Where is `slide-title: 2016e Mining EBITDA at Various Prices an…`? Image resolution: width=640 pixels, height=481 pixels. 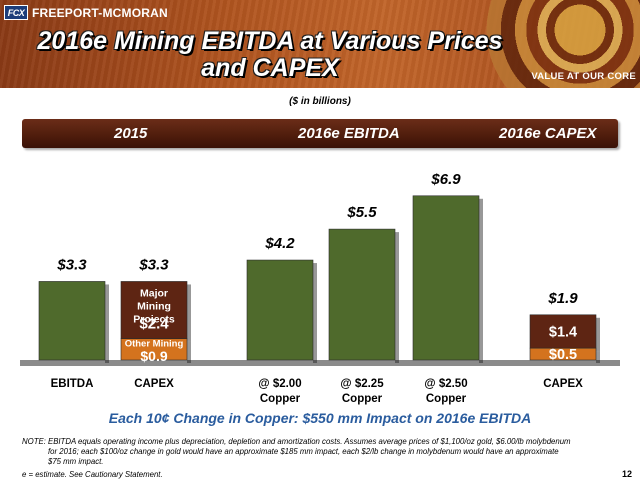
slide-title: 2016e Mining EBITDA at Various Prices an… is located at coordinates (270, 55).